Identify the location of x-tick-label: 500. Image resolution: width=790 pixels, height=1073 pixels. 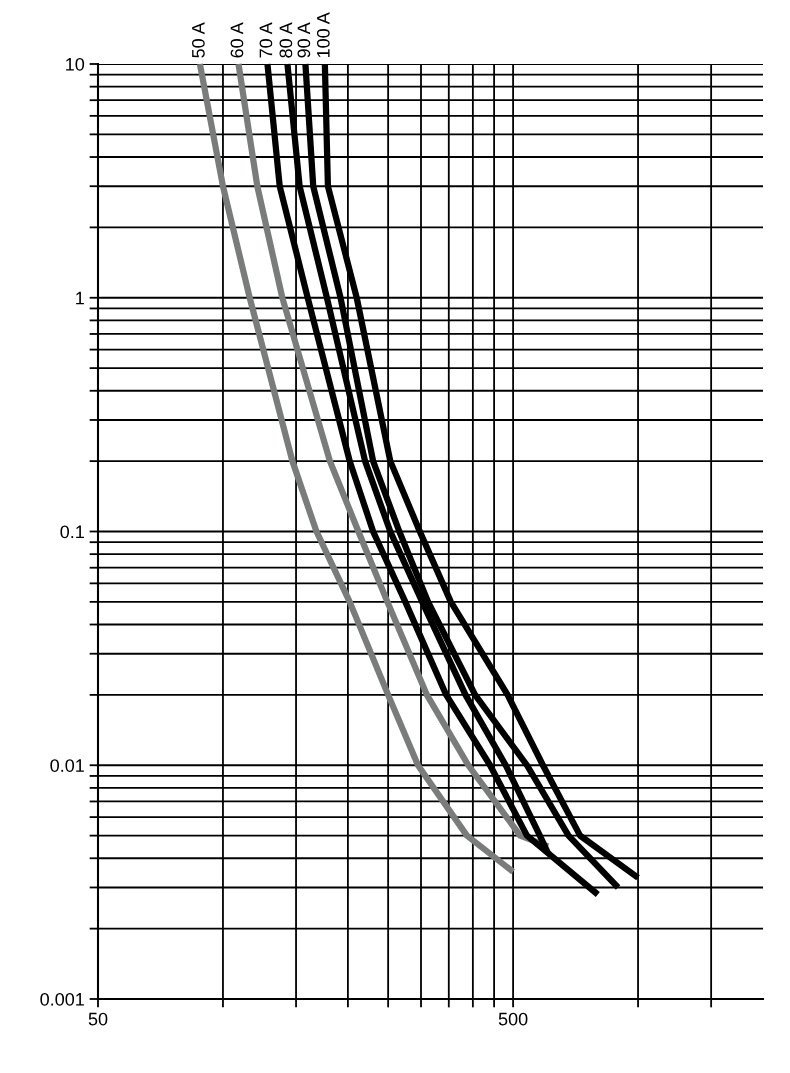
(513, 1019).